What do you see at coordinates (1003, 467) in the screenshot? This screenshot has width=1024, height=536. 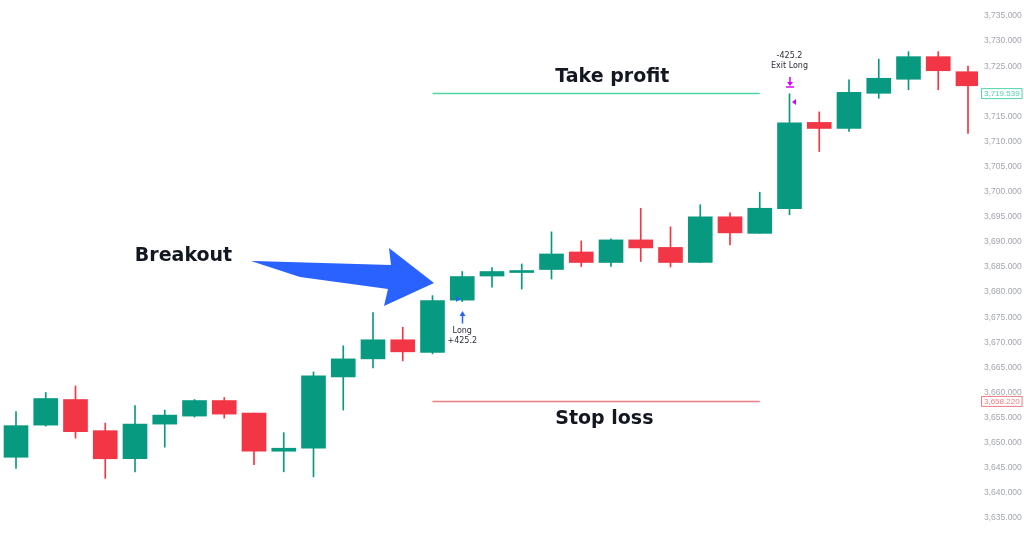 I see `y-tick-label: 3,645.000` at bounding box center [1003, 467].